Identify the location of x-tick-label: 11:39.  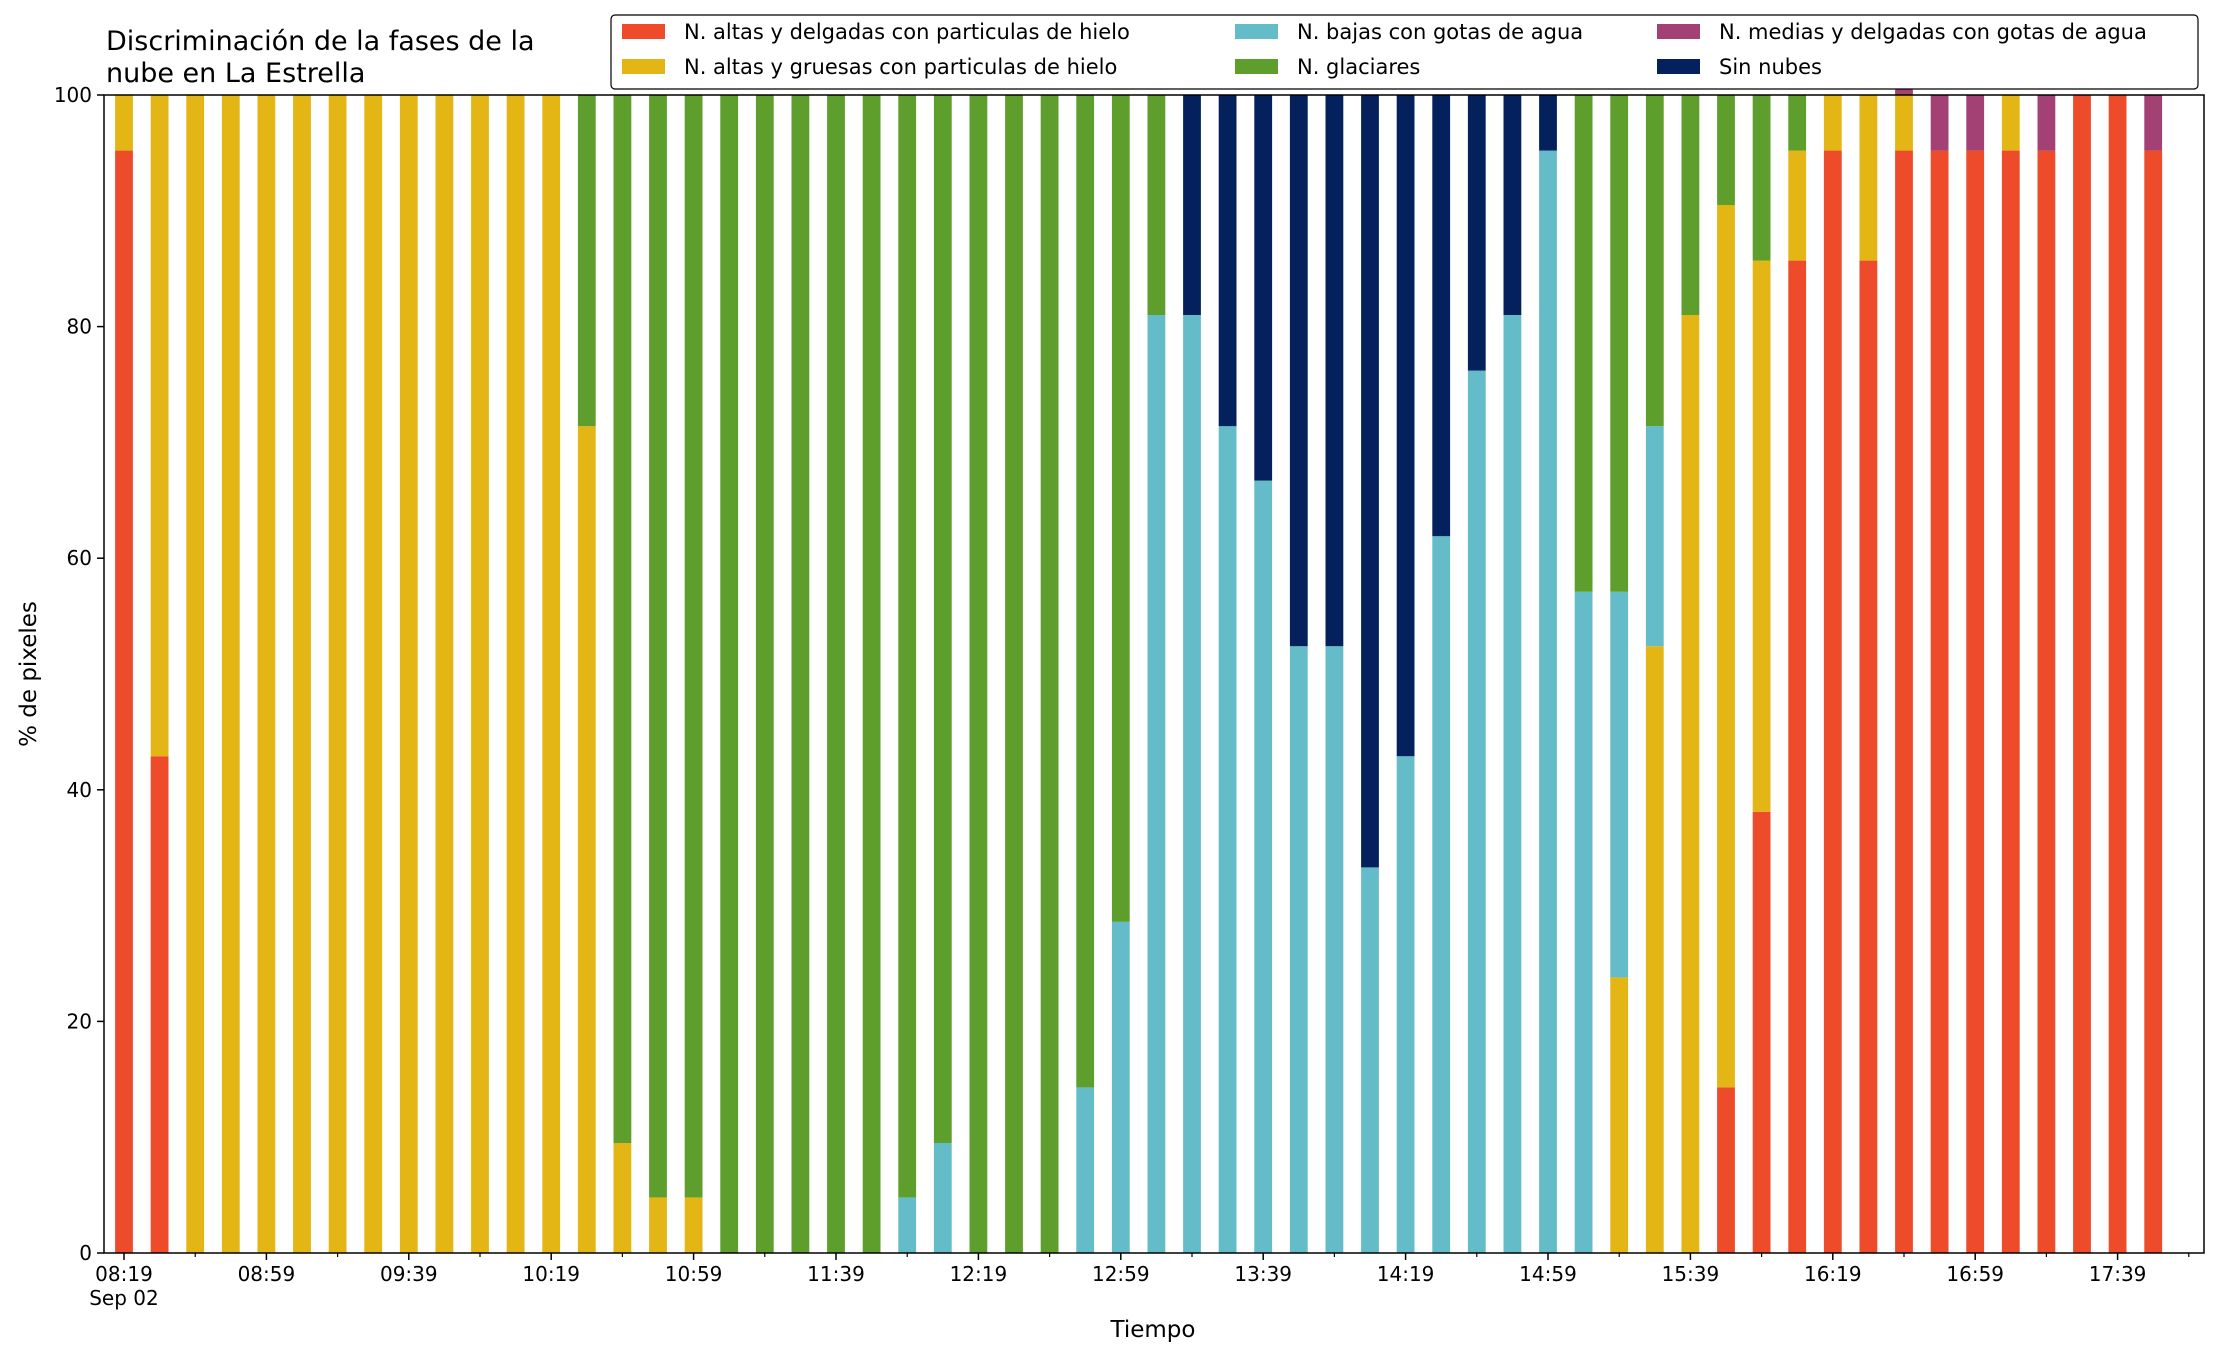
(836, 1274).